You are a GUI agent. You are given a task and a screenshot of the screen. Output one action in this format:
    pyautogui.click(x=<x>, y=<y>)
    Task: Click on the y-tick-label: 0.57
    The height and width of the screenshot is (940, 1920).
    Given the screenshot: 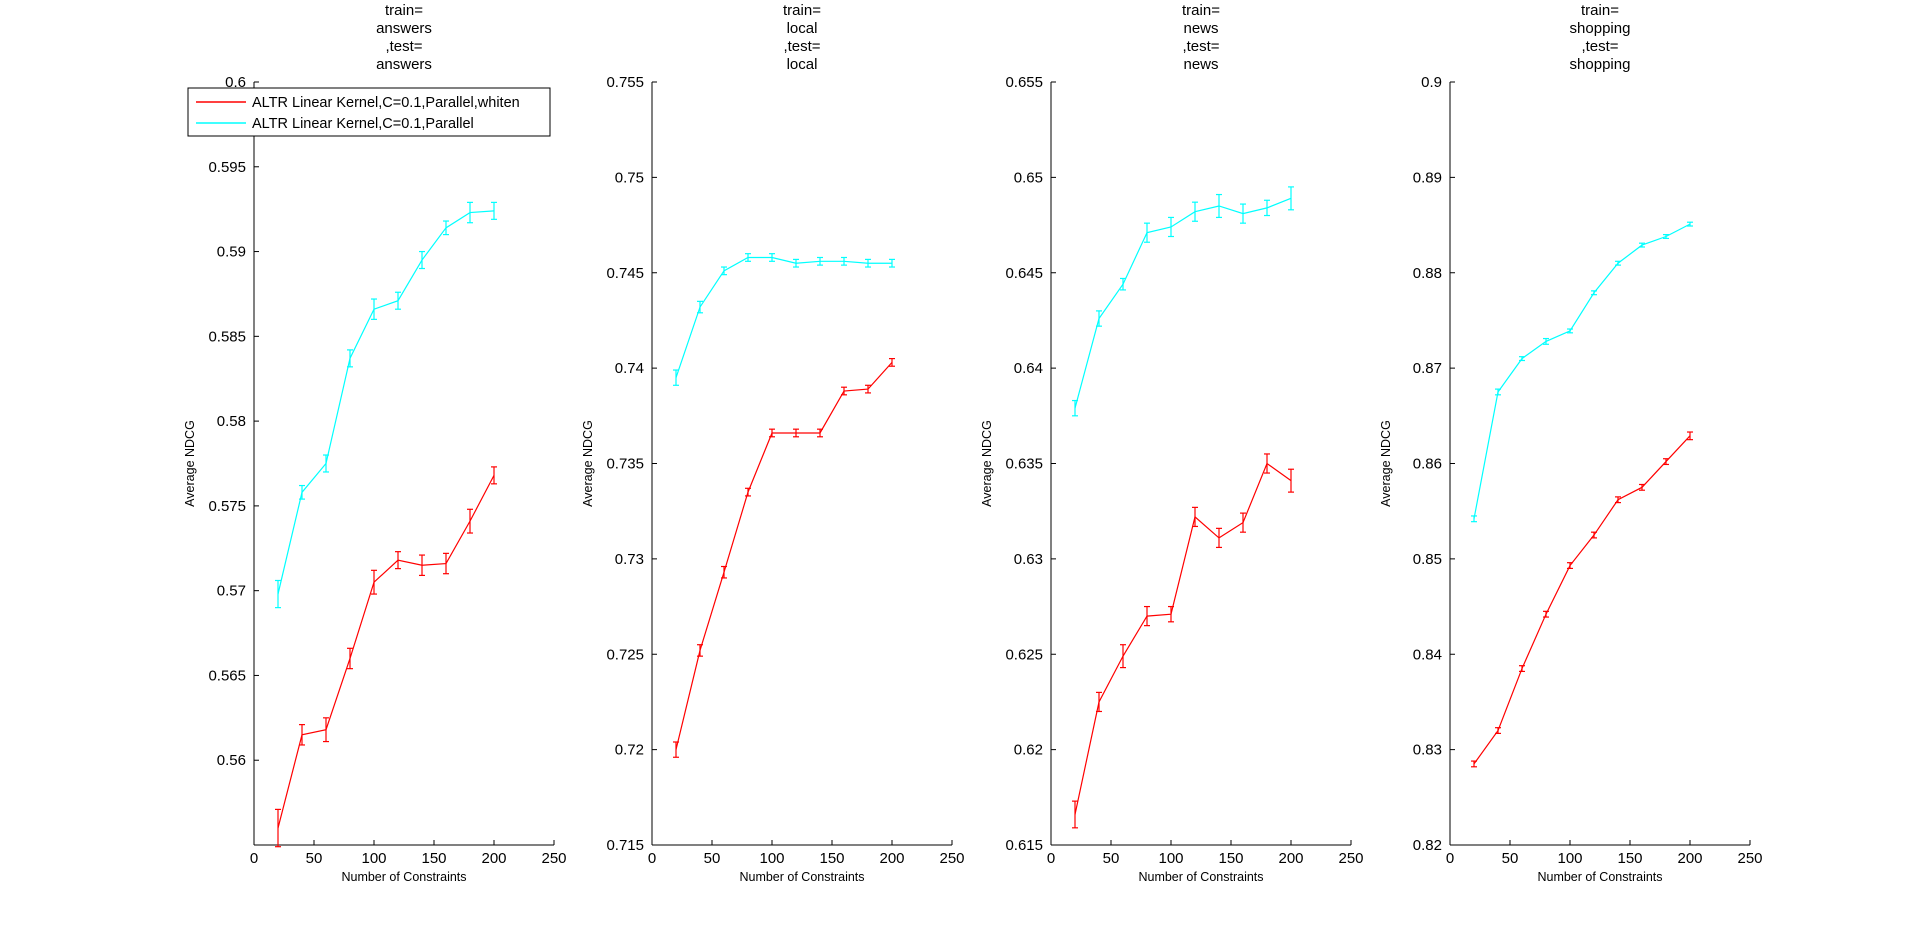 What is the action you would take?
    pyautogui.click(x=231, y=591)
    